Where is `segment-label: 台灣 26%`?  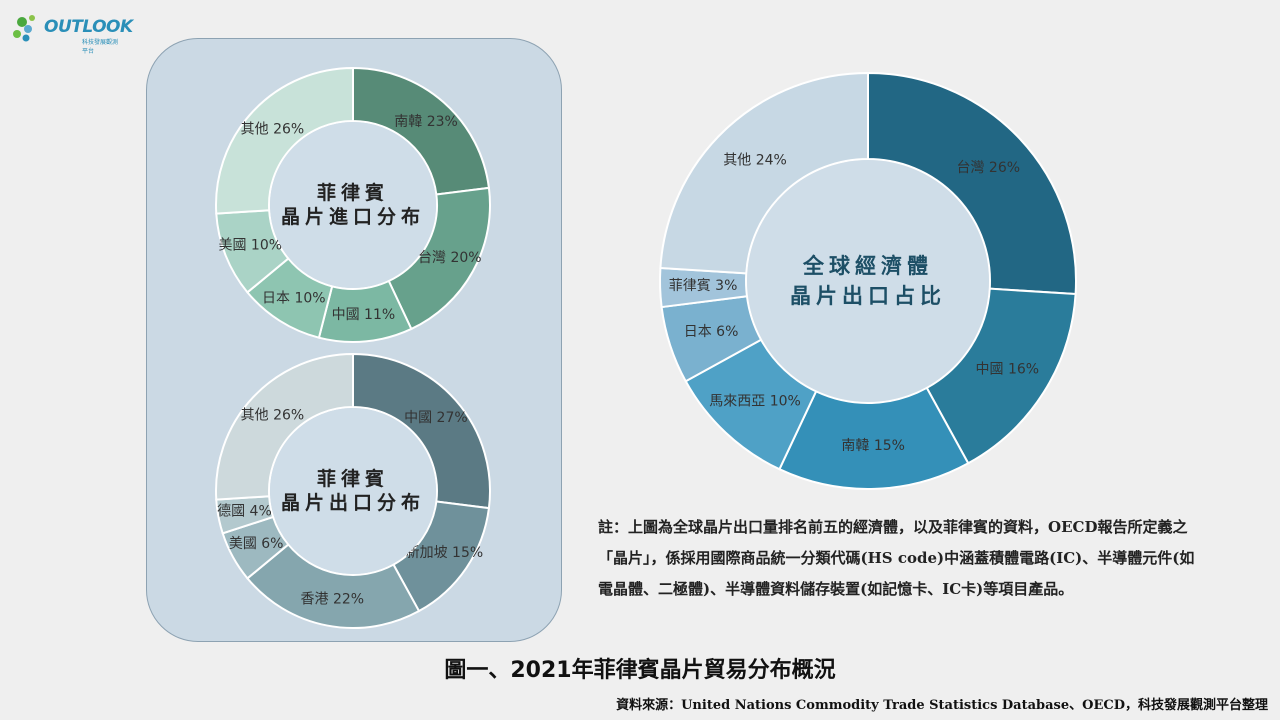
segment-label: 台灣 26% is located at coordinates (988, 168).